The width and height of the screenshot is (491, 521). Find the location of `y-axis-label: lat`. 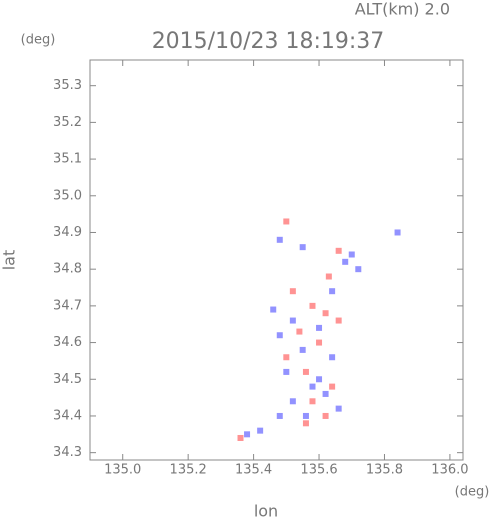

y-axis-label: lat is located at coordinates (9, 260).